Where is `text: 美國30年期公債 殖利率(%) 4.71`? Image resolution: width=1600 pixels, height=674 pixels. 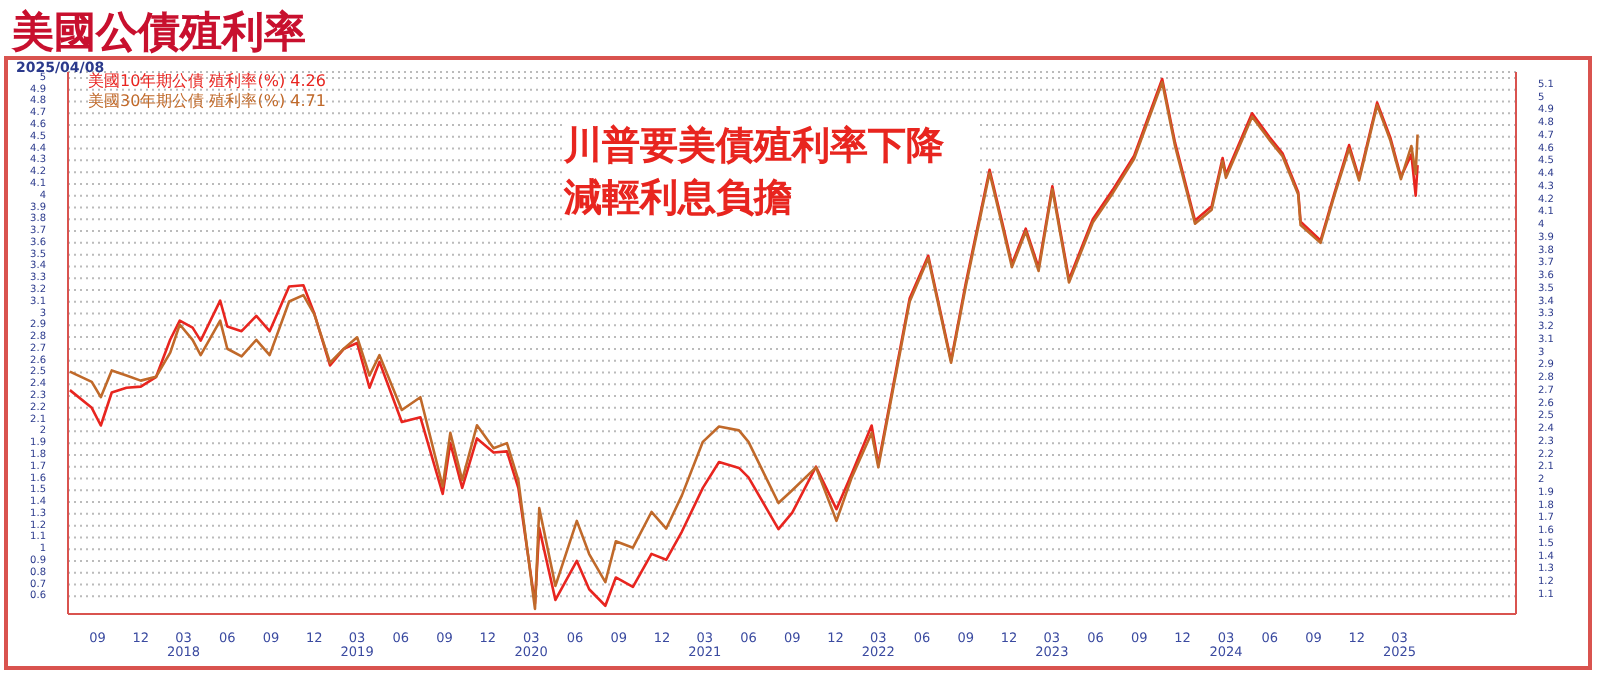
text: 美國30年期公債 殖利率(%) 4.71 is located at coordinates (207, 102).